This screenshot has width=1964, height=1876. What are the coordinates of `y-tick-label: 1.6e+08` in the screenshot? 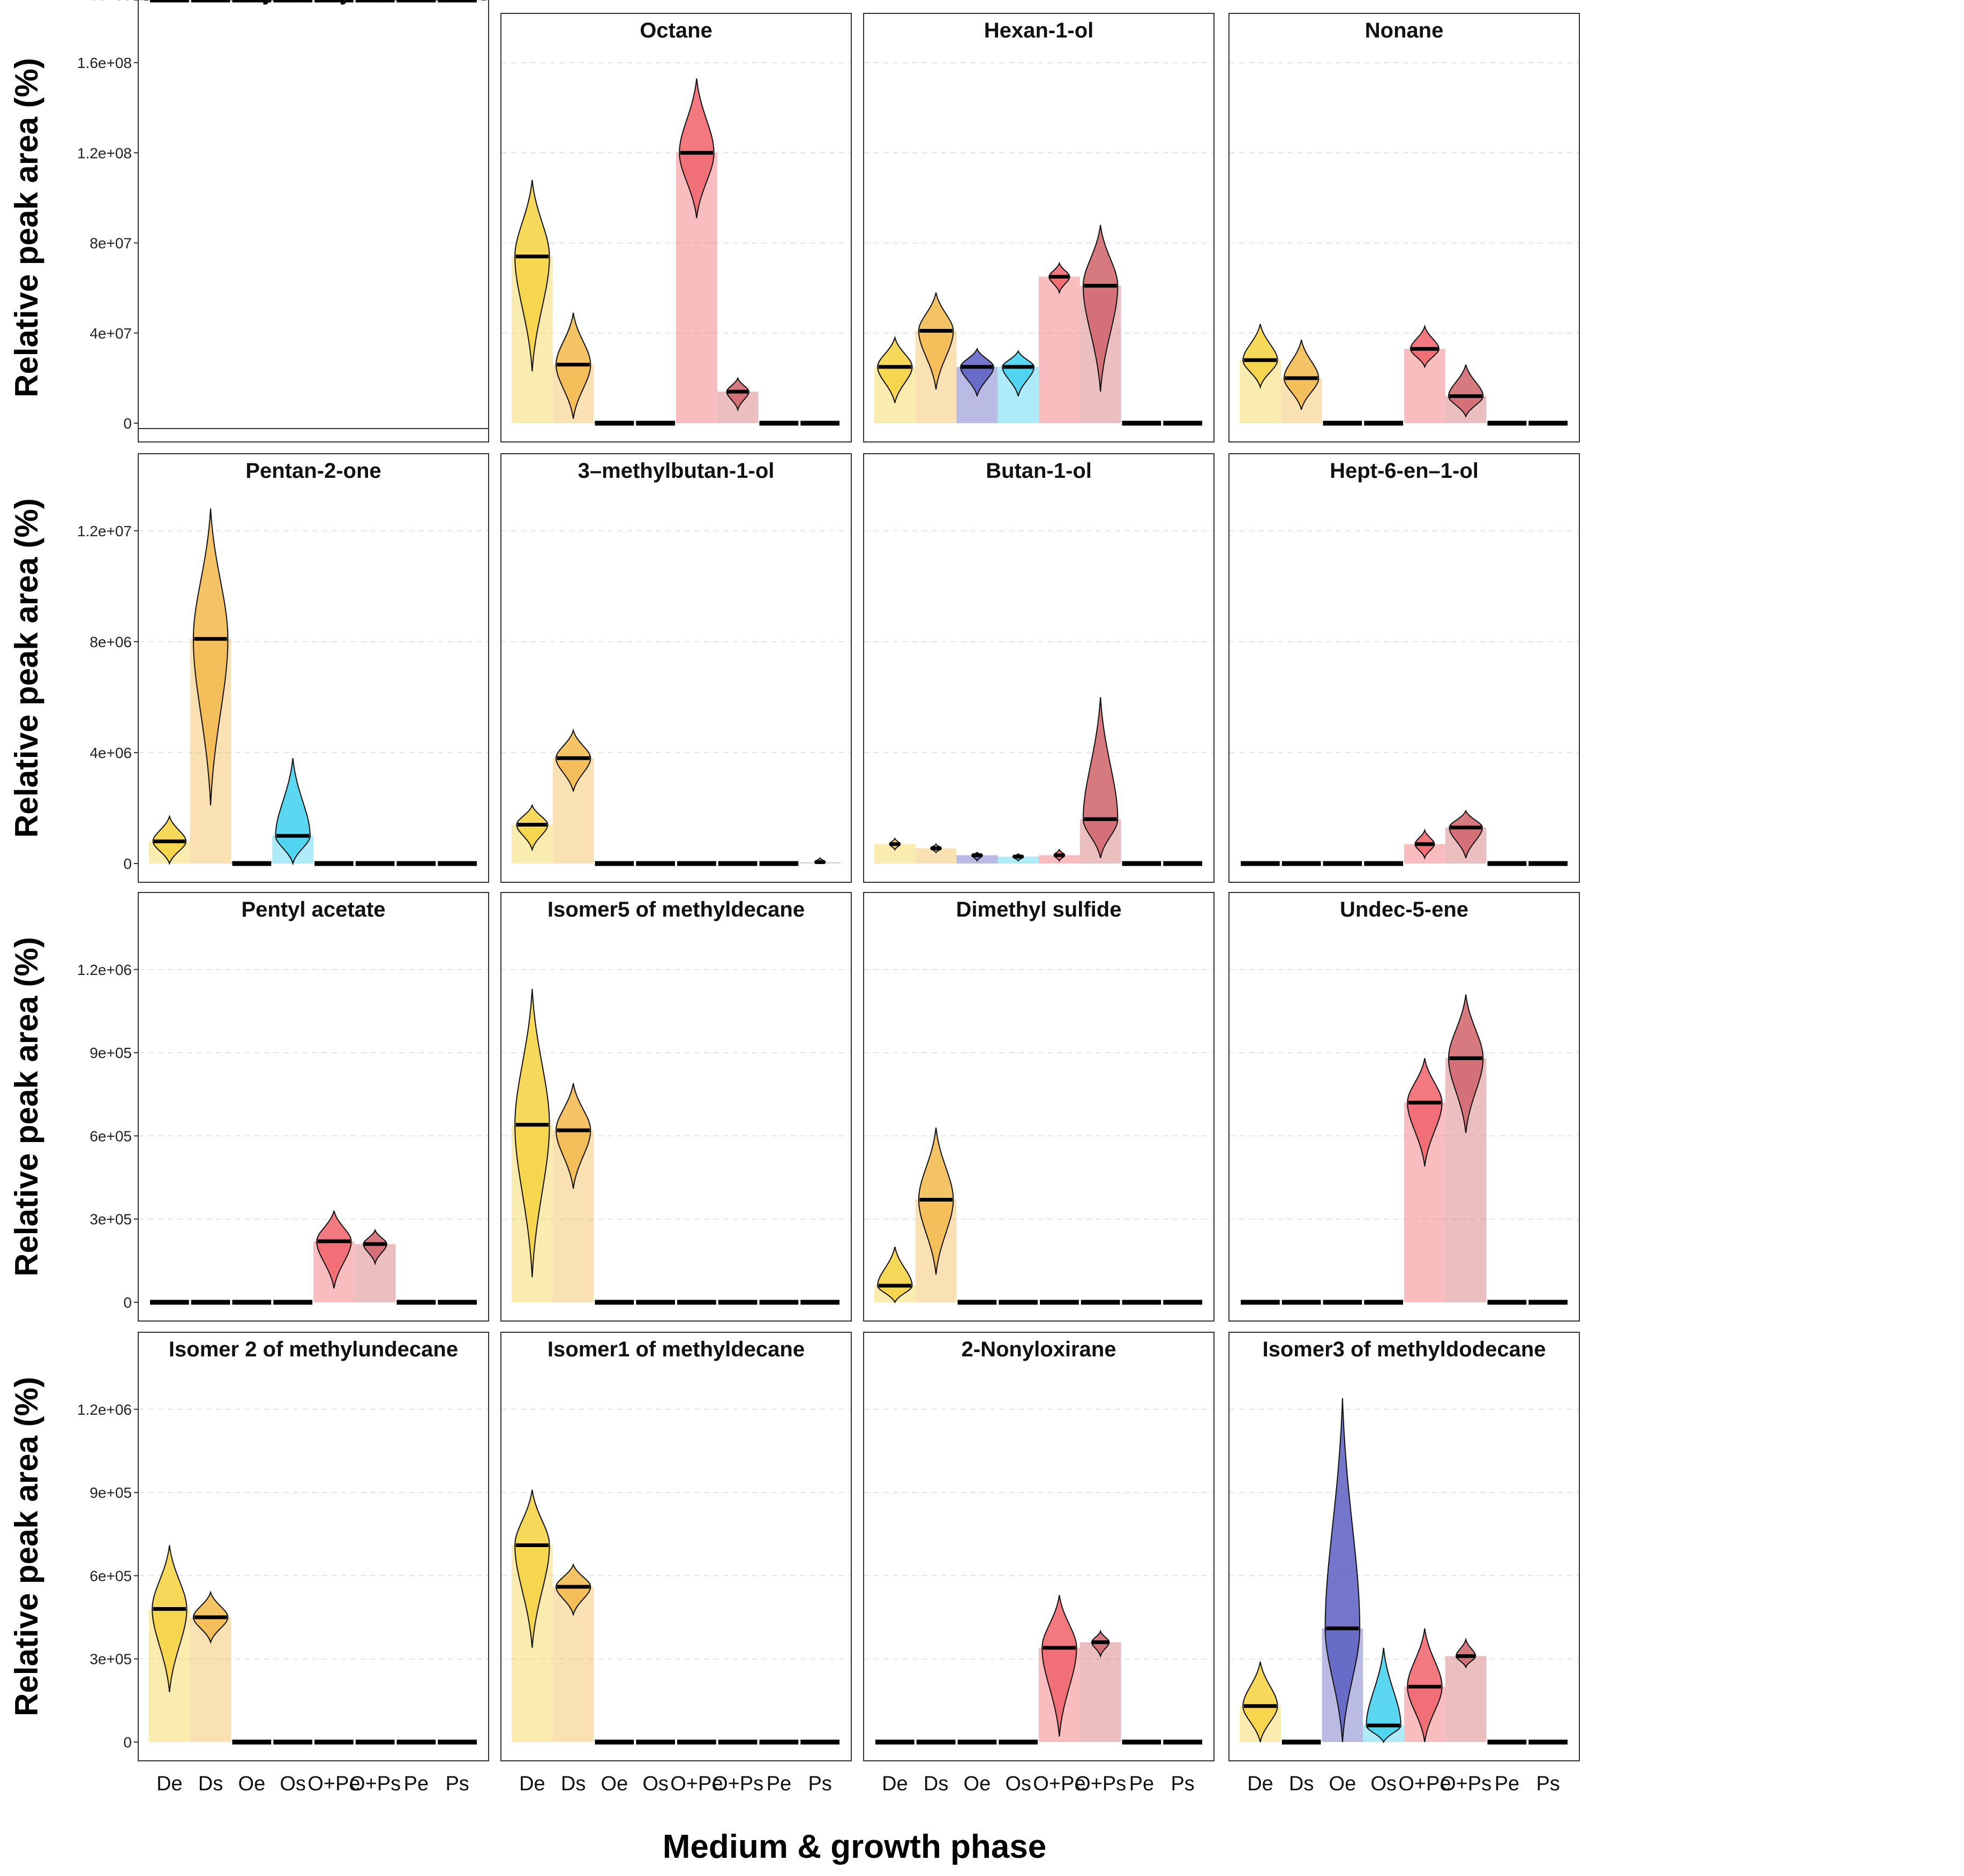 It's located at (104, 63).